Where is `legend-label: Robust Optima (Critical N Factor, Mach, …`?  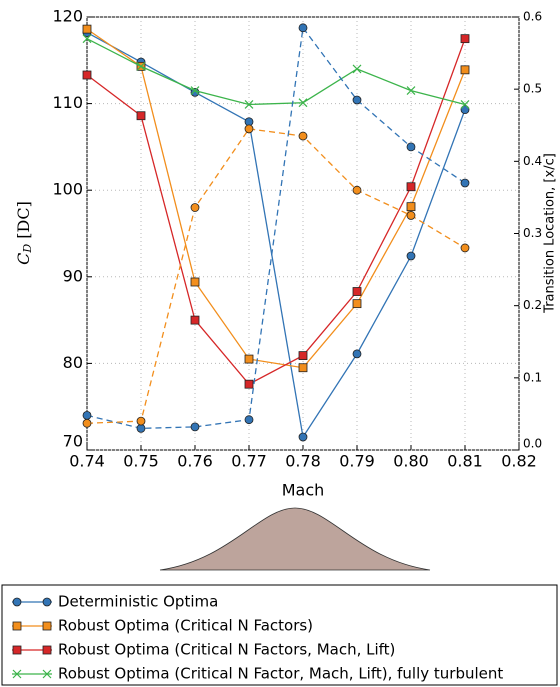
legend-label: Robust Optima (Critical N Factor, Mach, … is located at coordinates (280, 674).